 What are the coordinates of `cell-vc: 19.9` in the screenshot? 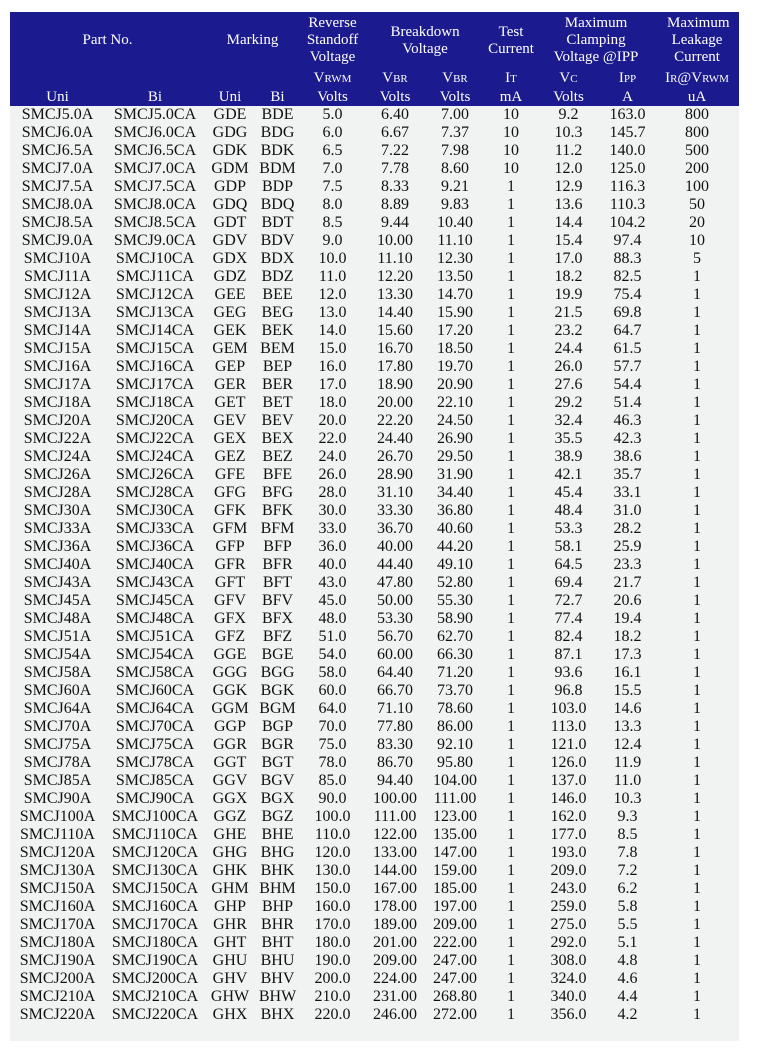 It's located at (568, 294).